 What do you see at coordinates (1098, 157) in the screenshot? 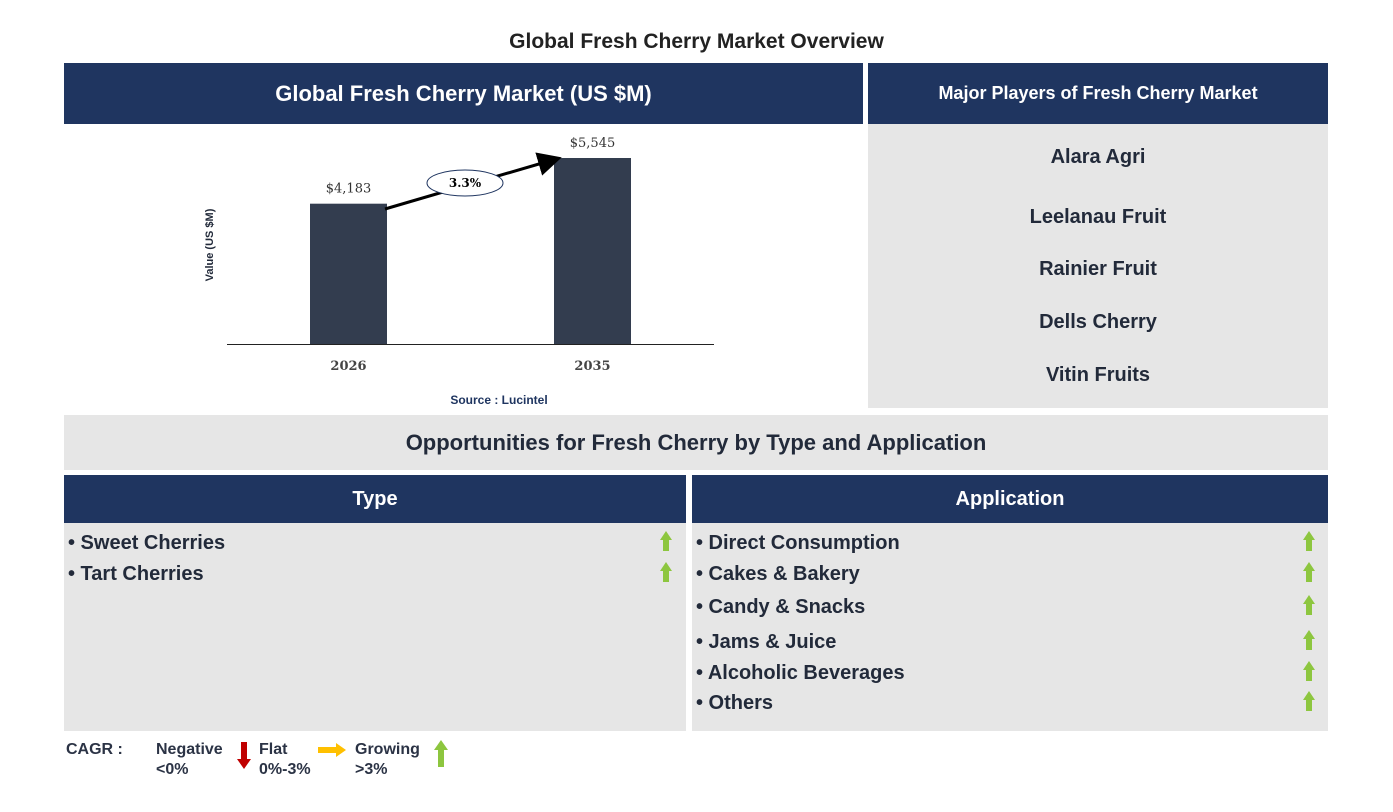
I see `player-item: Alara Agri` at bounding box center [1098, 157].